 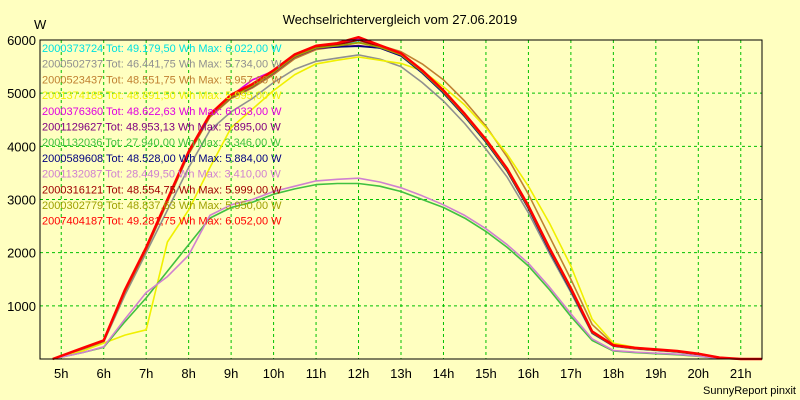 What do you see at coordinates (486, 373) in the screenshot?
I see `x-tick-label: 15h` at bounding box center [486, 373].